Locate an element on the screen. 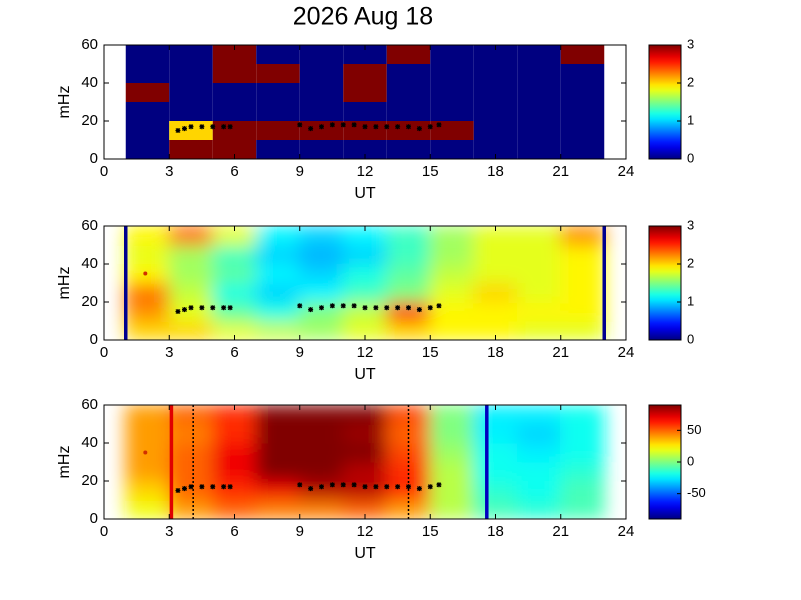  point-marker is located at coordinates (145, 452).